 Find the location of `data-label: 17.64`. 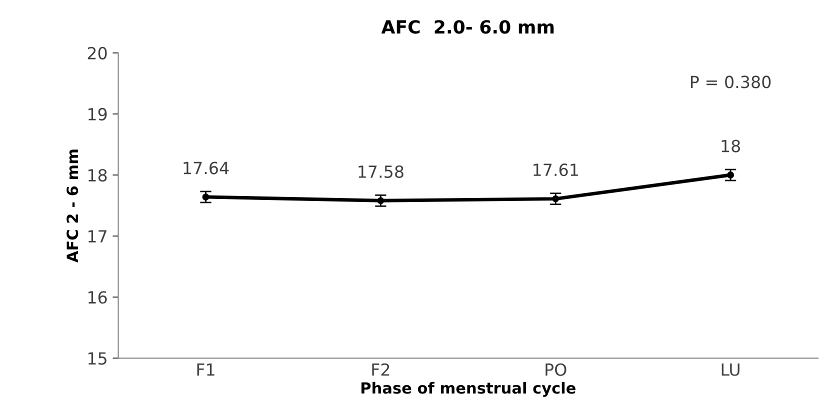

data-label: 17.64 is located at coordinates (206, 168).